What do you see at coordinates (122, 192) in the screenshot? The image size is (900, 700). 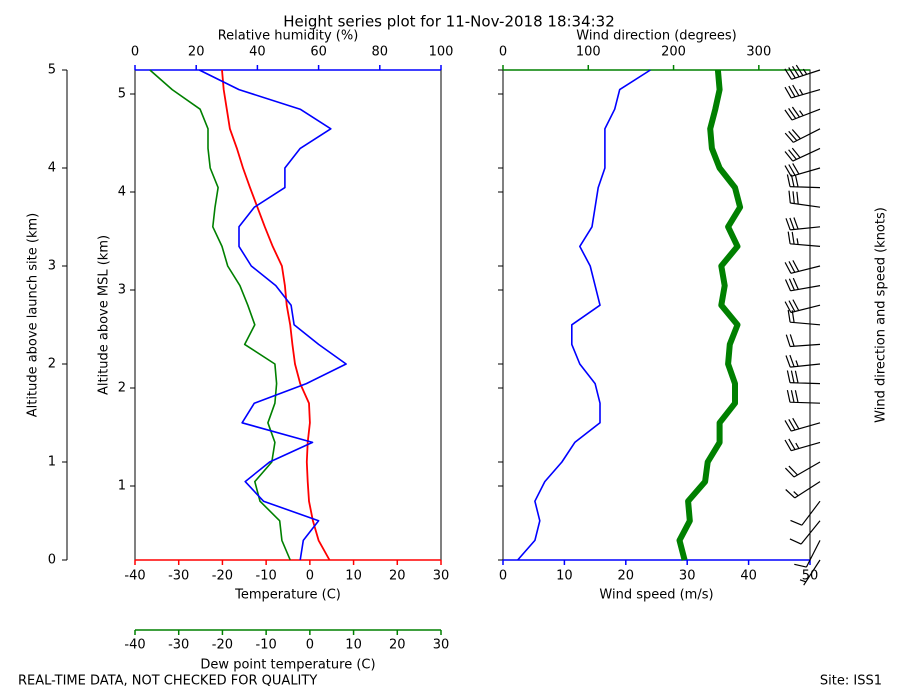 I see `y2-tick-label: 4` at bounding box center [122, 192].